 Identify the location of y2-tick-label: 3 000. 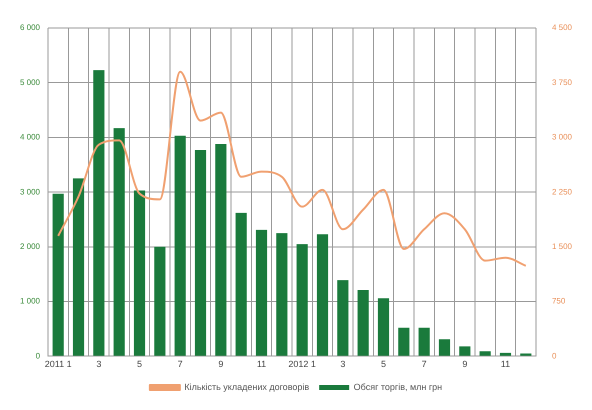
(562, 137).